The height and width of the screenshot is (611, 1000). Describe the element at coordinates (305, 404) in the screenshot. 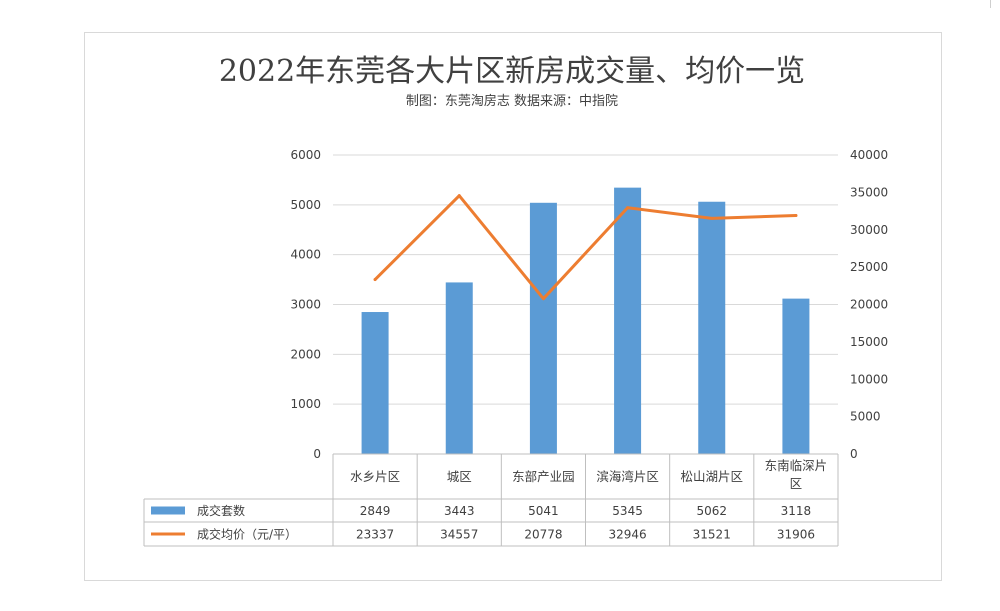

I see `left-axis-tick-label: 1000` at that location.